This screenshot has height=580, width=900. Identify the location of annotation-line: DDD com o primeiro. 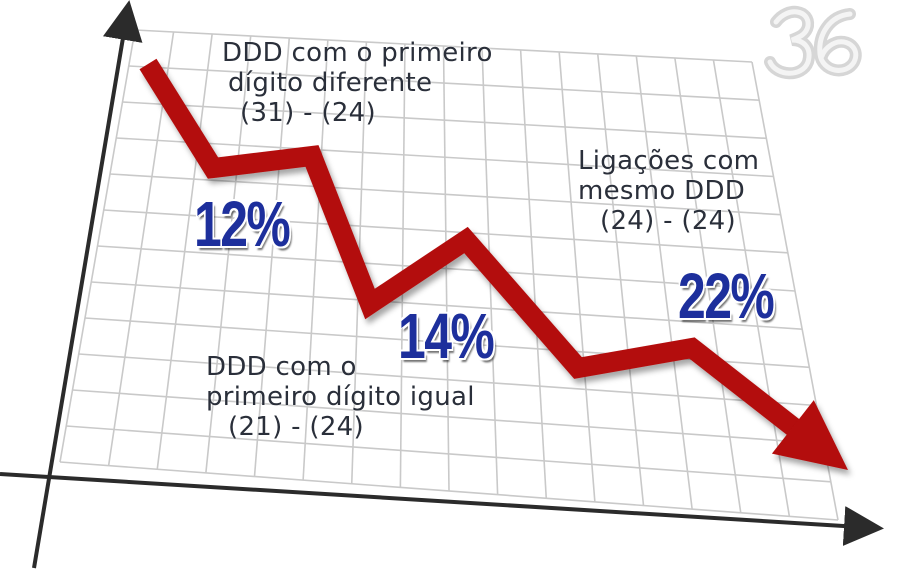
(357, 53).